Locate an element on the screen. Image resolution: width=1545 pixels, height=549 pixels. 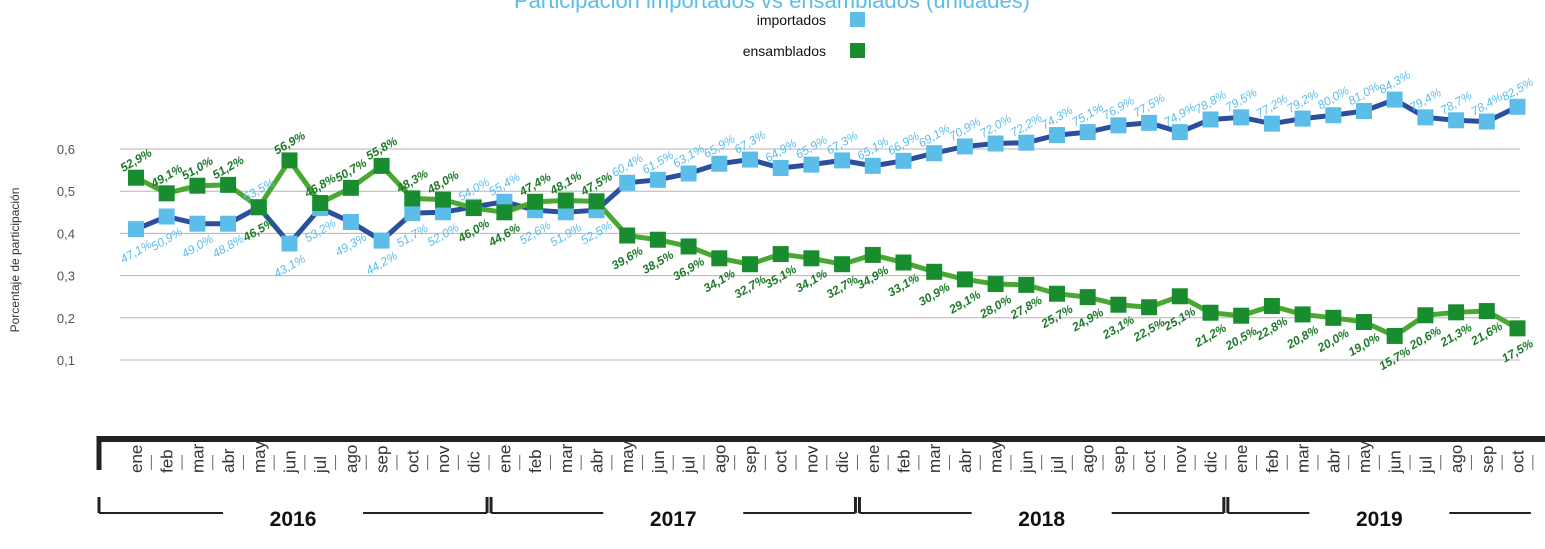
data-label-ensamblados: 22,5% is located at coordinates (1149, 330).